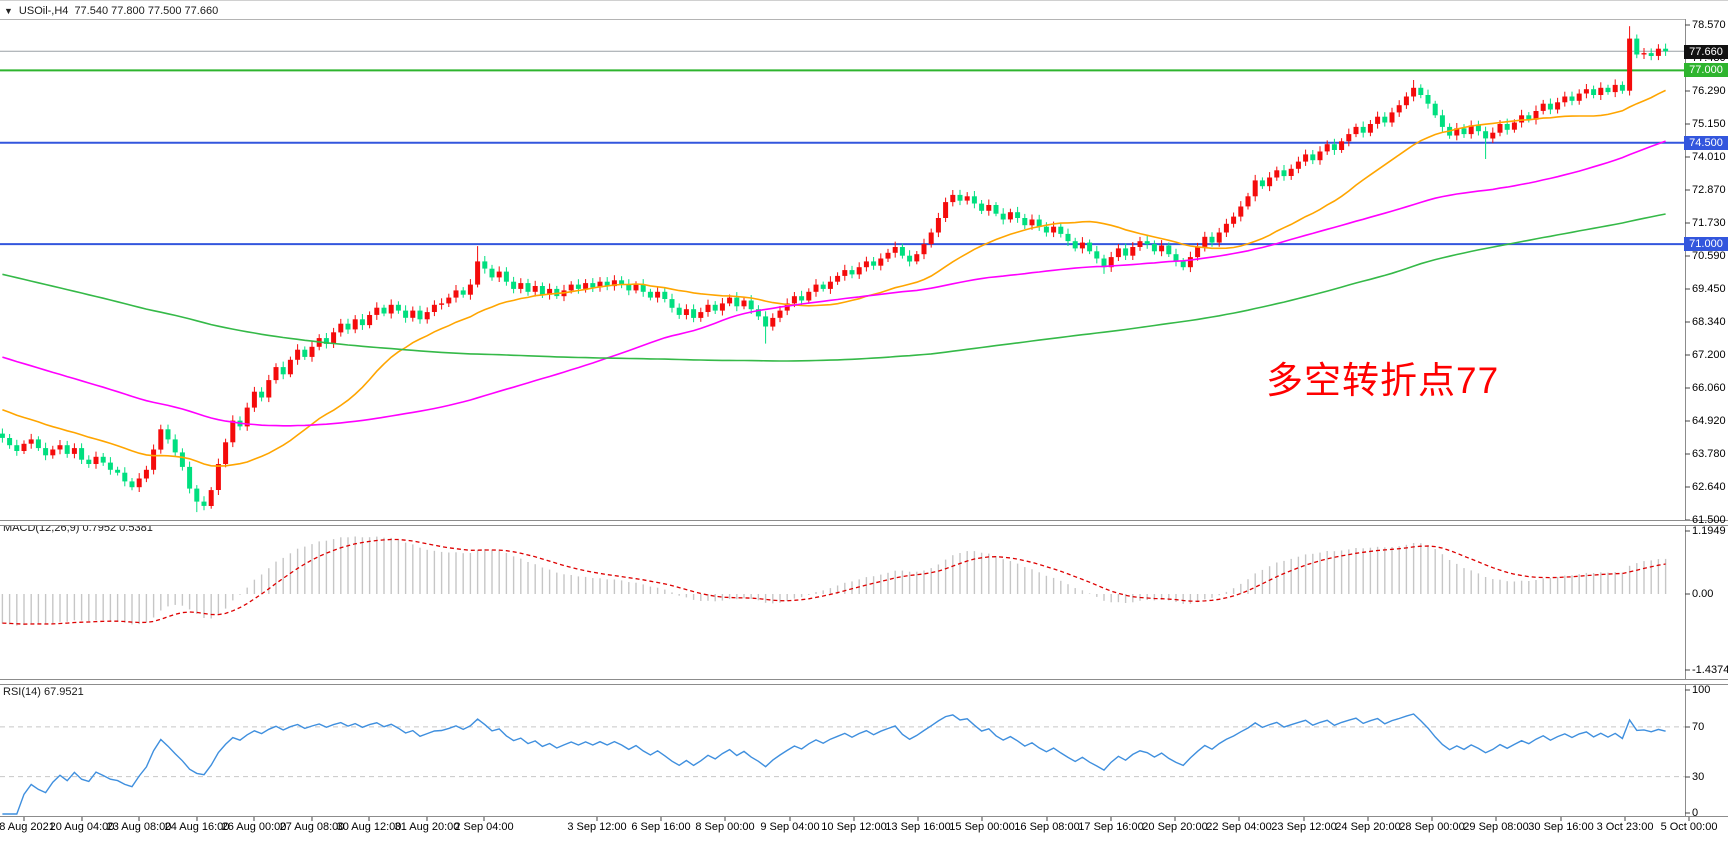 The width and height of the screenshot is (1728, 843). Describe the element at coordinates (1239, 827) in the screenshot. I see `time-label: 22 Sep 04:00` at that location.